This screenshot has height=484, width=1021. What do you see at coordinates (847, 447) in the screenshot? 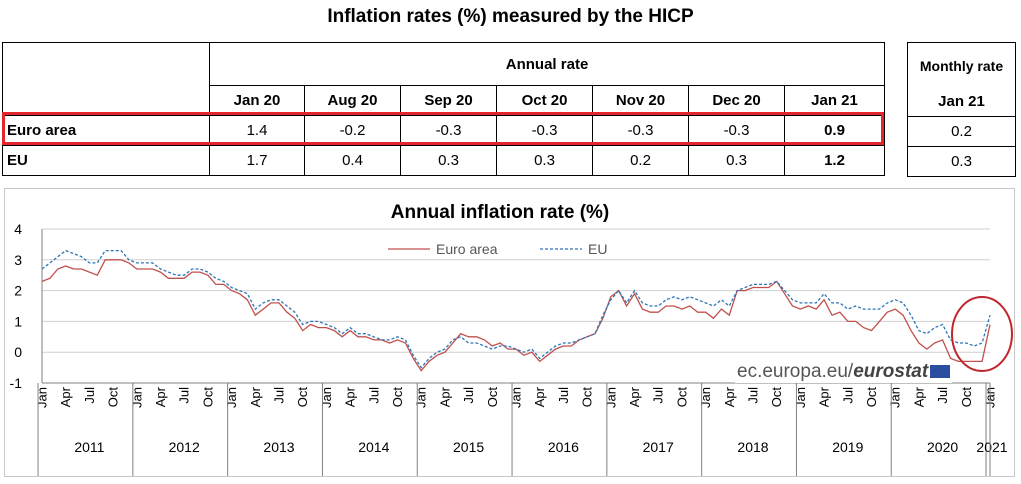
I see `year-label: 2019` at bounding box center [847, 447].